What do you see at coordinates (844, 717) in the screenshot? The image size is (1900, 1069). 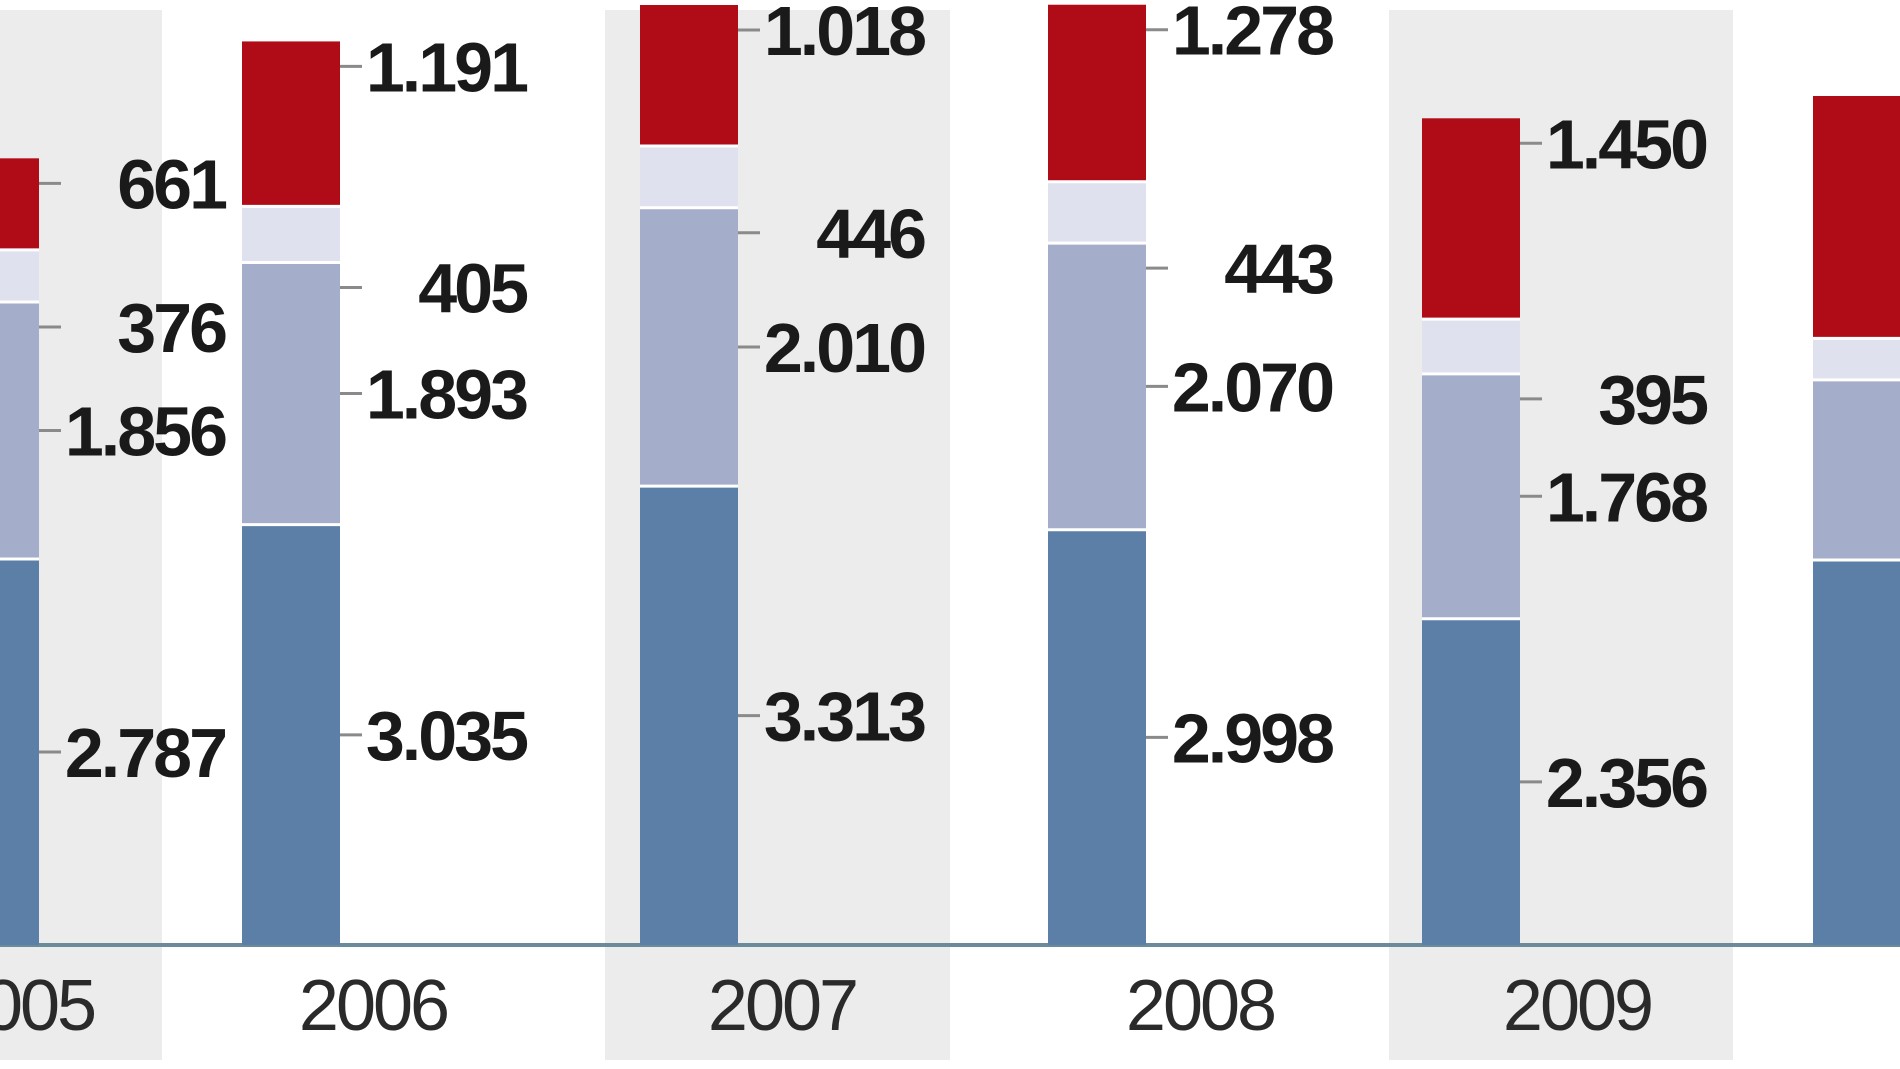 I see `value-label-2007-segment-1: 3.313` at bounding box center [844, 717].